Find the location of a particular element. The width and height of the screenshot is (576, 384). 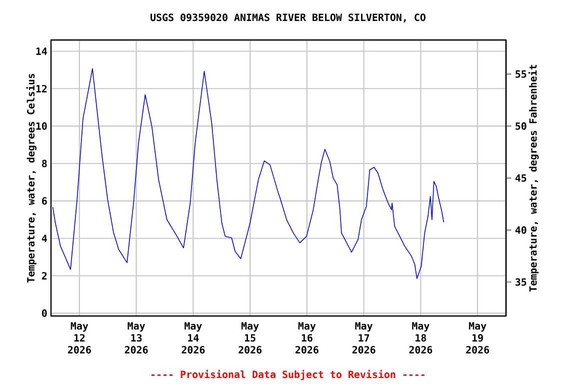

y2-axis-title: Temperature, water, degrees Fahrenheit is located at coordinates (533, 178).